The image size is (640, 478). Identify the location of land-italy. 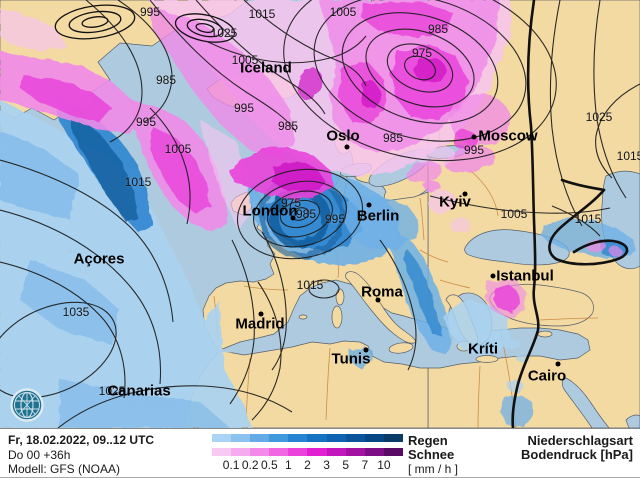
(381, 307).